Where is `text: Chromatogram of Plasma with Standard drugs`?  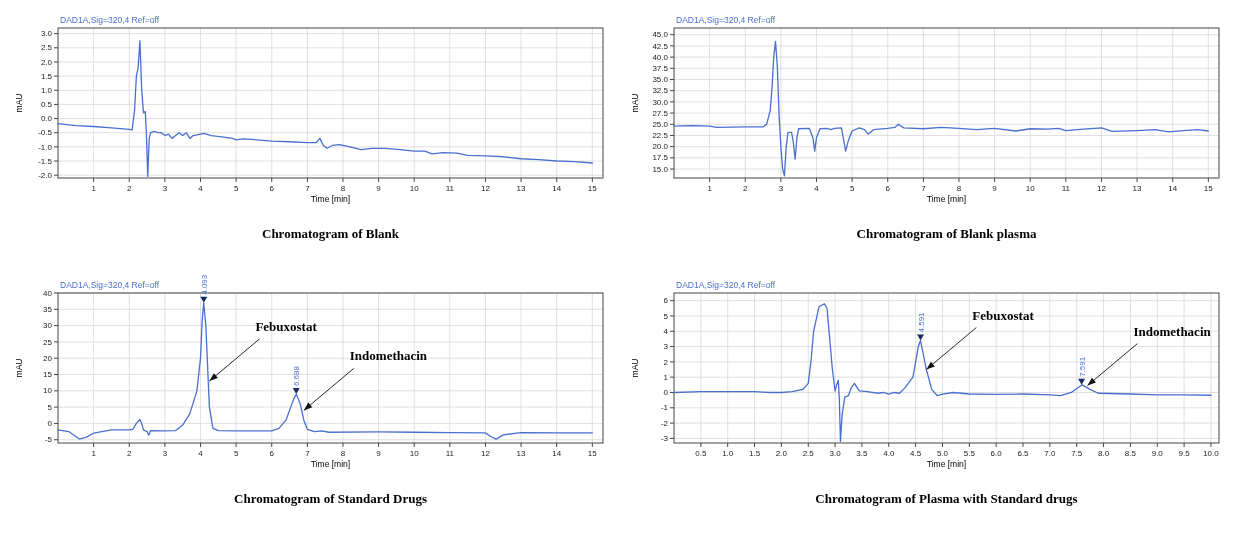
text: Chromatogram of Plasma with Standard drugs is located at coordinates (946, 498).